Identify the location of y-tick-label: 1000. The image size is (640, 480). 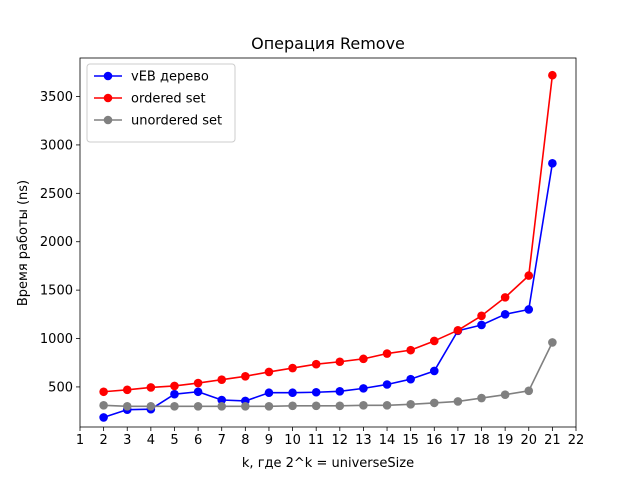
(56, 339).